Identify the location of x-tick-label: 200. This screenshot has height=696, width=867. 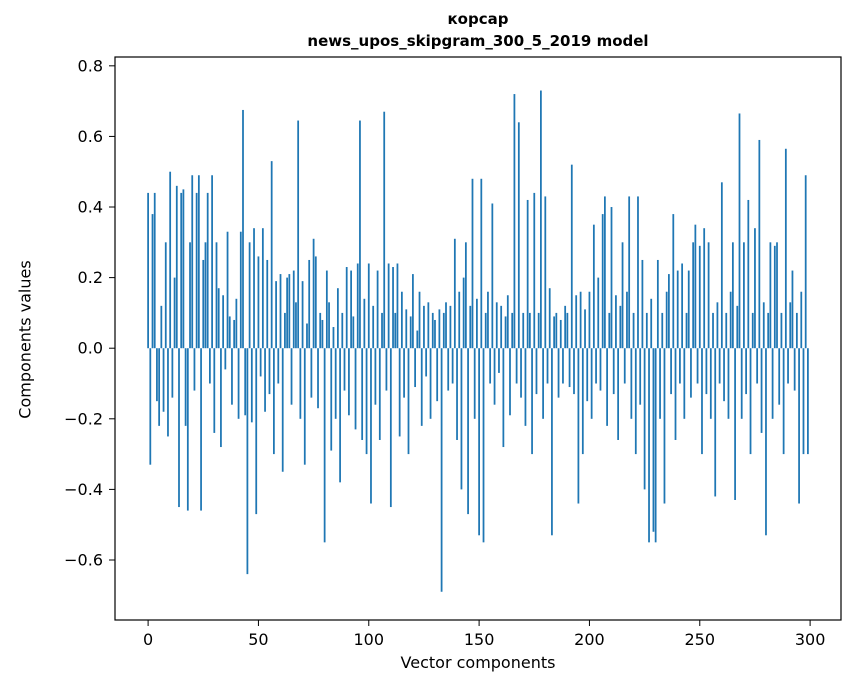
(589, 639).